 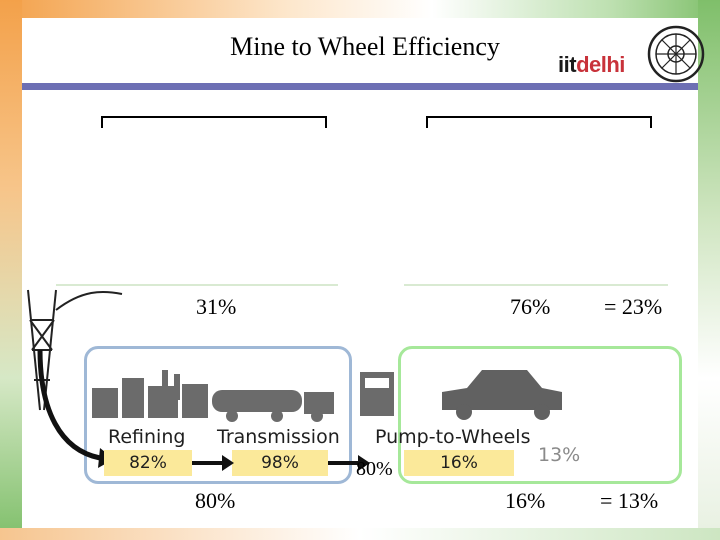 I want to click on gray-efficiency-label: 13%, so click(x=559, y=455).